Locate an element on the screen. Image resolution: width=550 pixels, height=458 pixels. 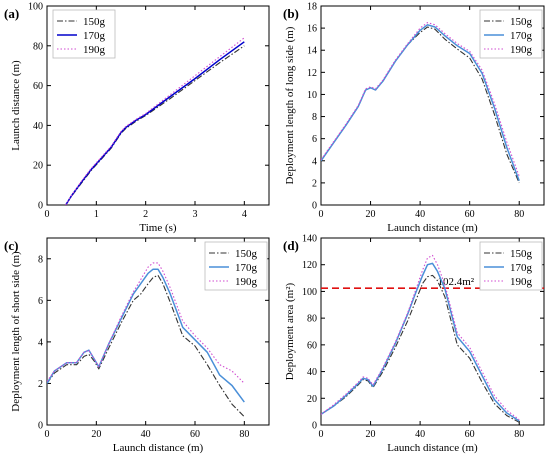
y-tick-label: 16 is located at coordinates (312, 29).